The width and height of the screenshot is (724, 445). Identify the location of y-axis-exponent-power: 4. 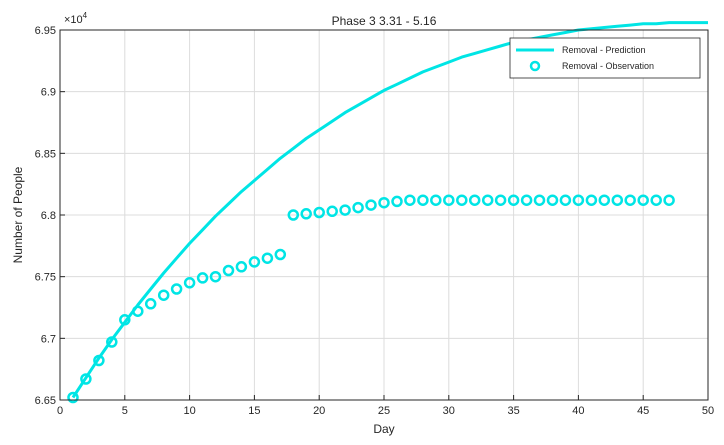
(85, 15).